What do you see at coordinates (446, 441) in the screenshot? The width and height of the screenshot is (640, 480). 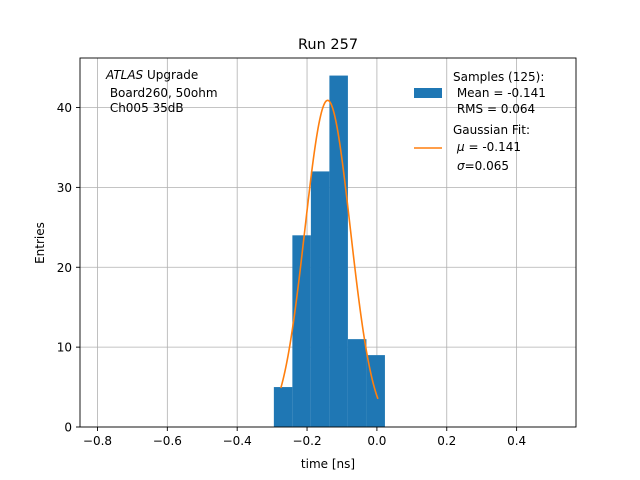 I see `x-tick-label: 0.2` at bounding box center [446, 441].